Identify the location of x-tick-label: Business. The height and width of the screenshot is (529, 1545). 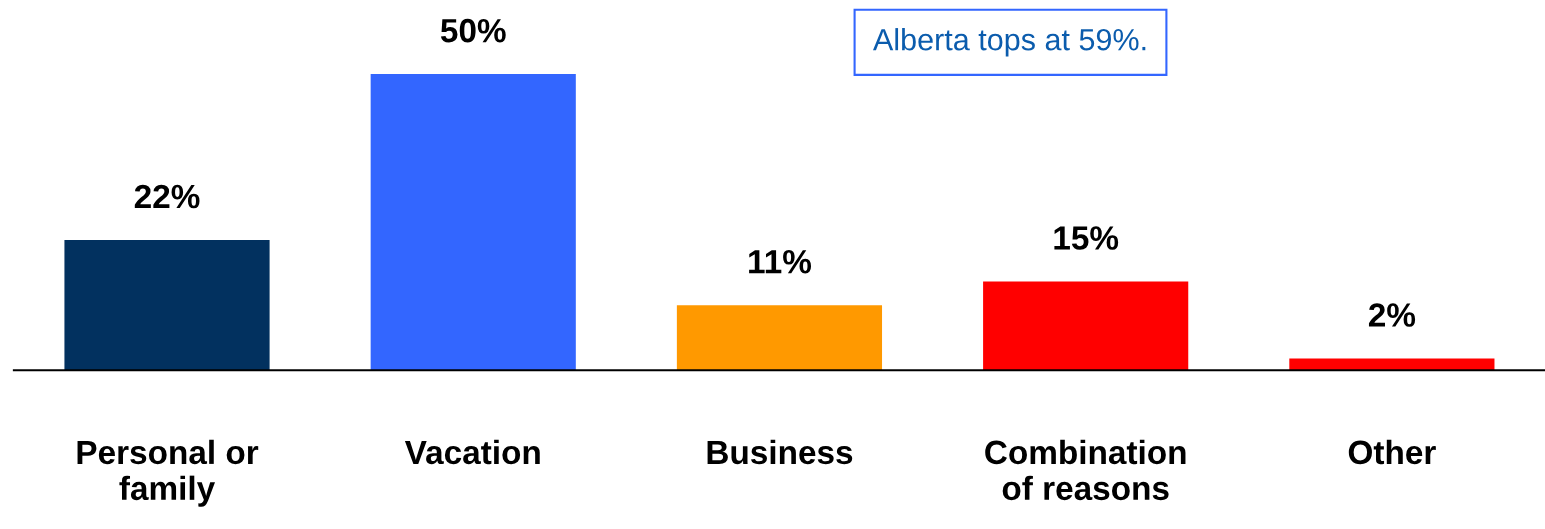
(780, 452).